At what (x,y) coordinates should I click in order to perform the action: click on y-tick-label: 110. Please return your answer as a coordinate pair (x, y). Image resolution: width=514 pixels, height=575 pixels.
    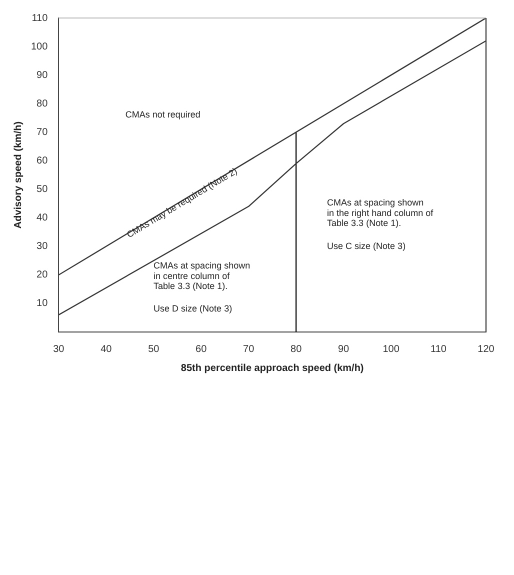
    Looking at the image, I should click on (40, 18).